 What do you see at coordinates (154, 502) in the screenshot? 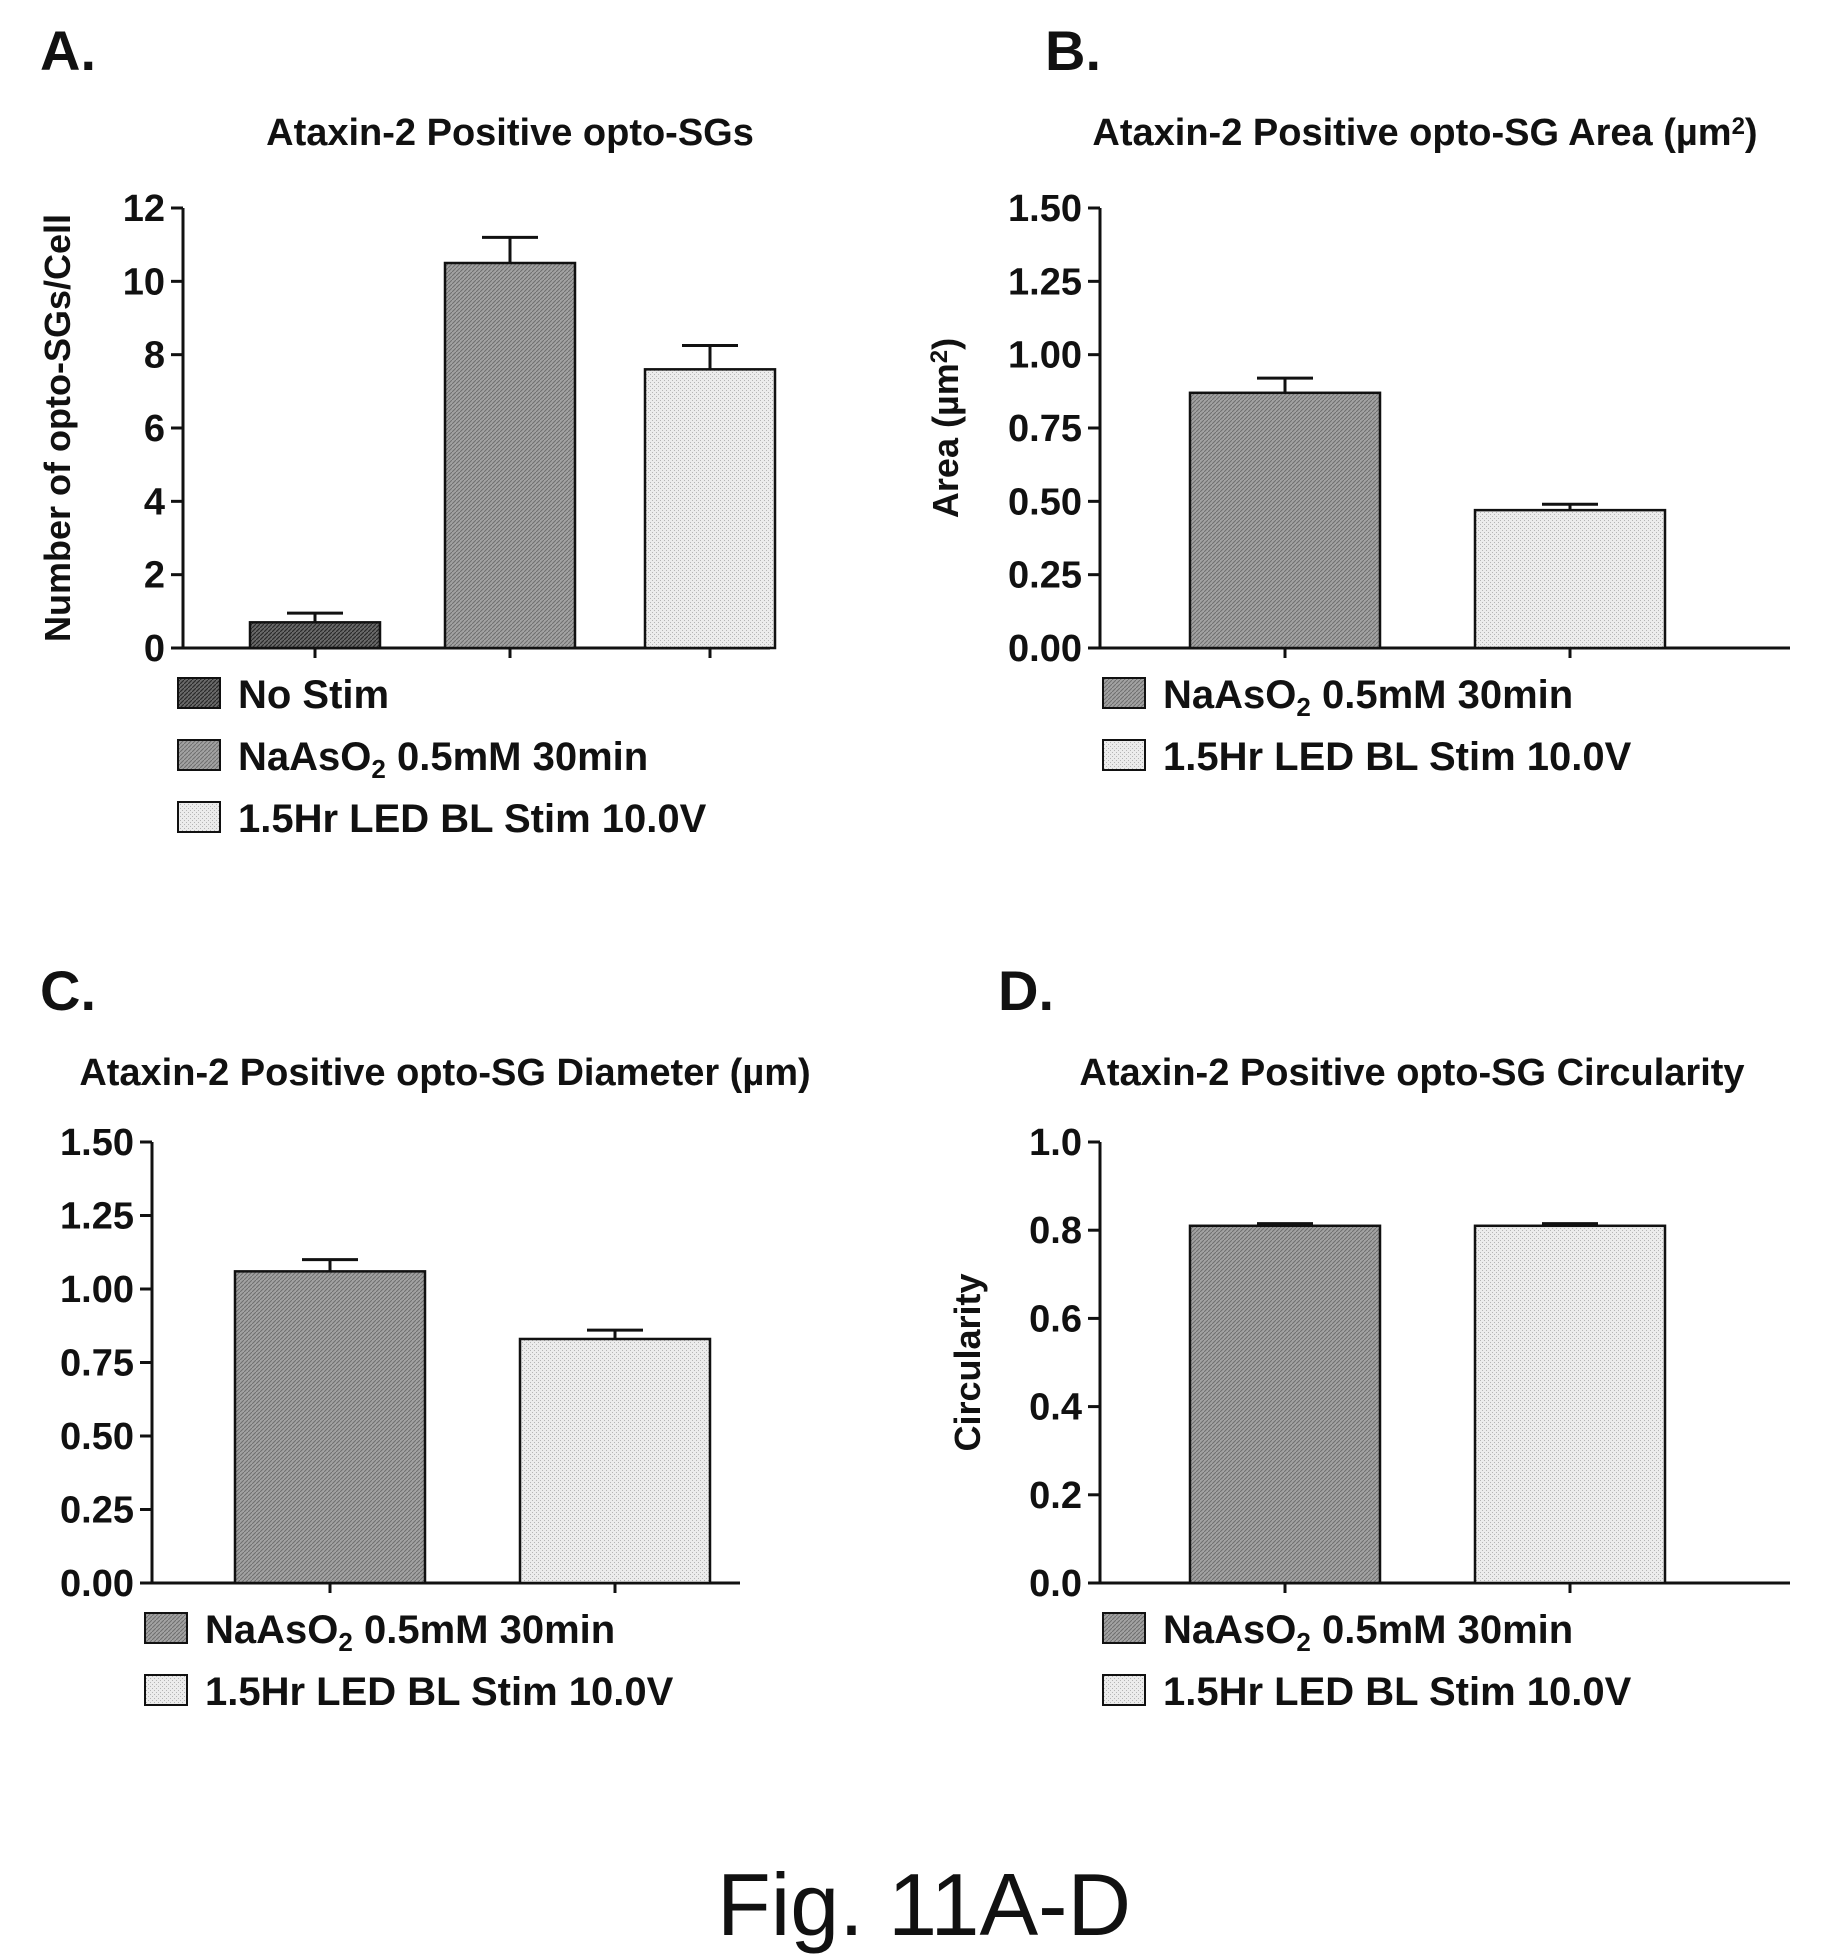
I see `y-tick-label: 4` at bounding box center [154, 502].